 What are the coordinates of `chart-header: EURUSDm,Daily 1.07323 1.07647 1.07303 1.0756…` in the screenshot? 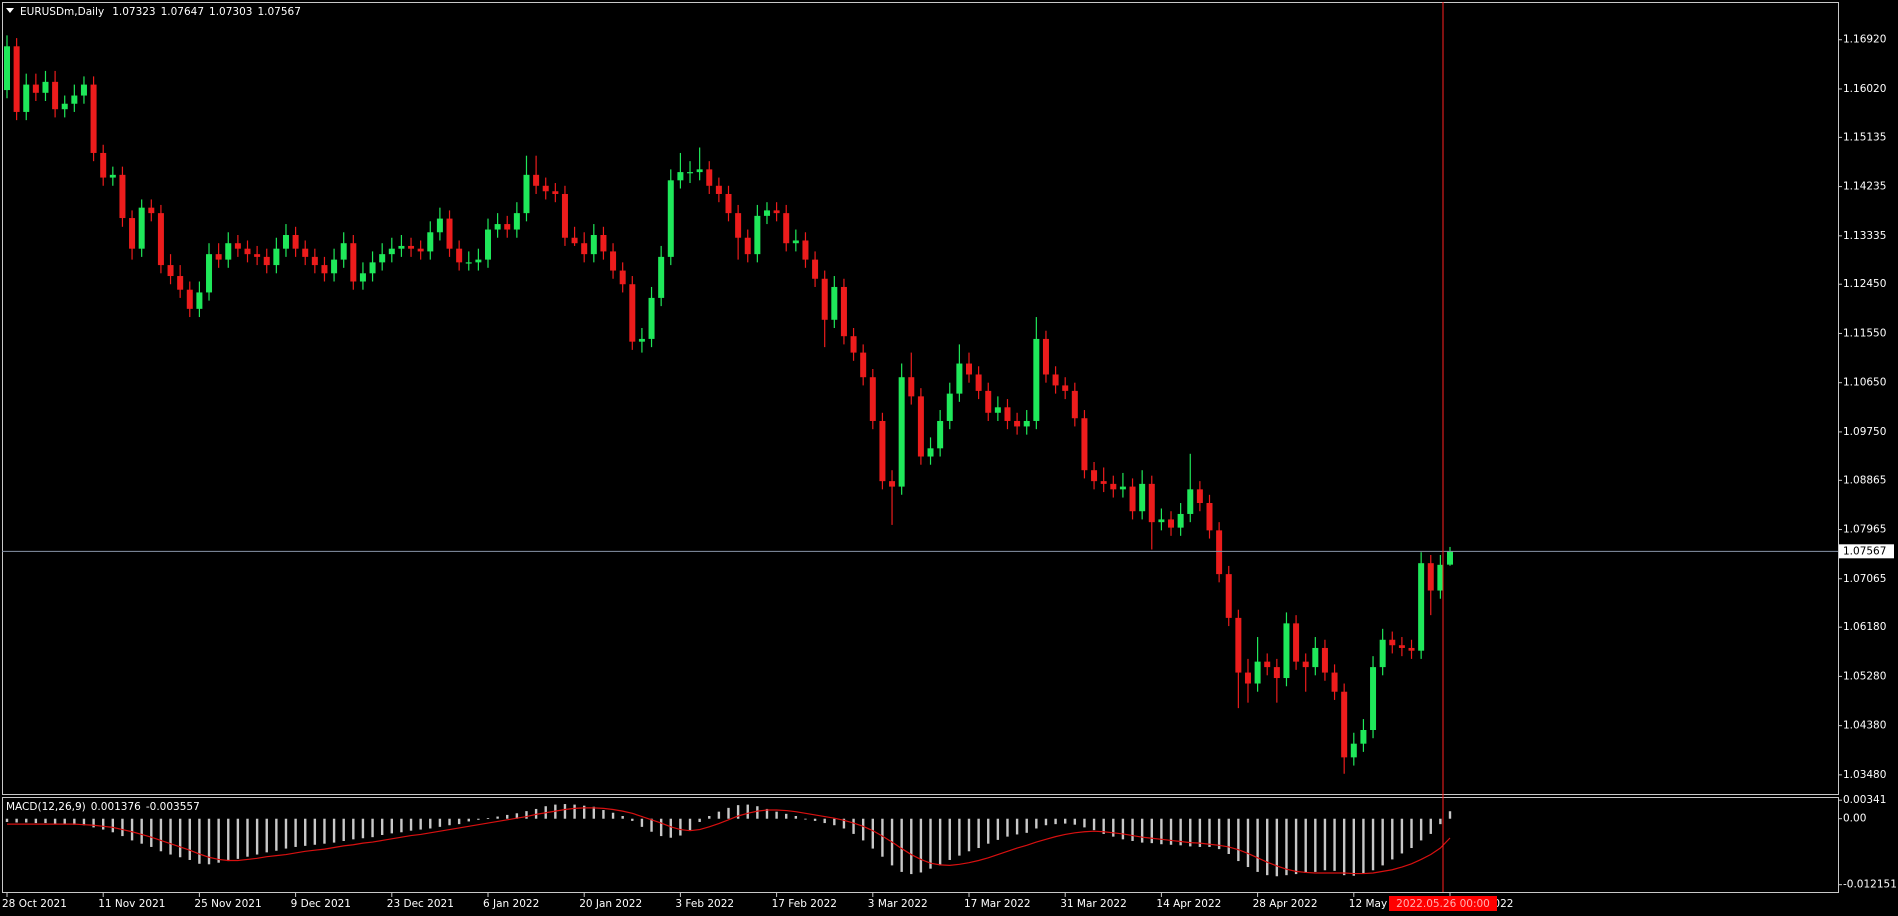 It's located at (160, 12).